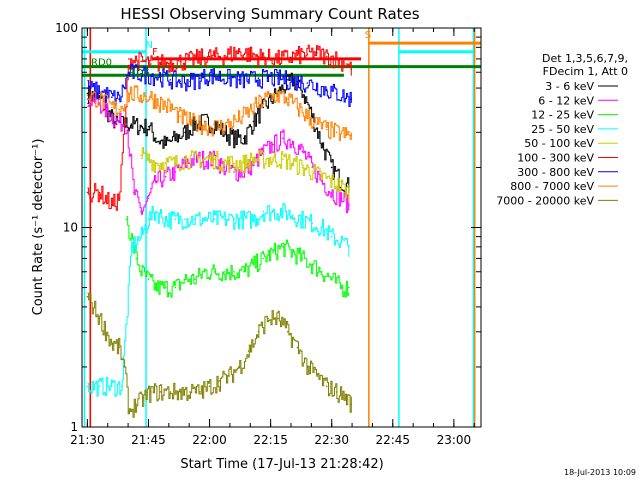 This screenshot has width=640, height=480. I want to click on annotation-0: N, so click(149, 45).